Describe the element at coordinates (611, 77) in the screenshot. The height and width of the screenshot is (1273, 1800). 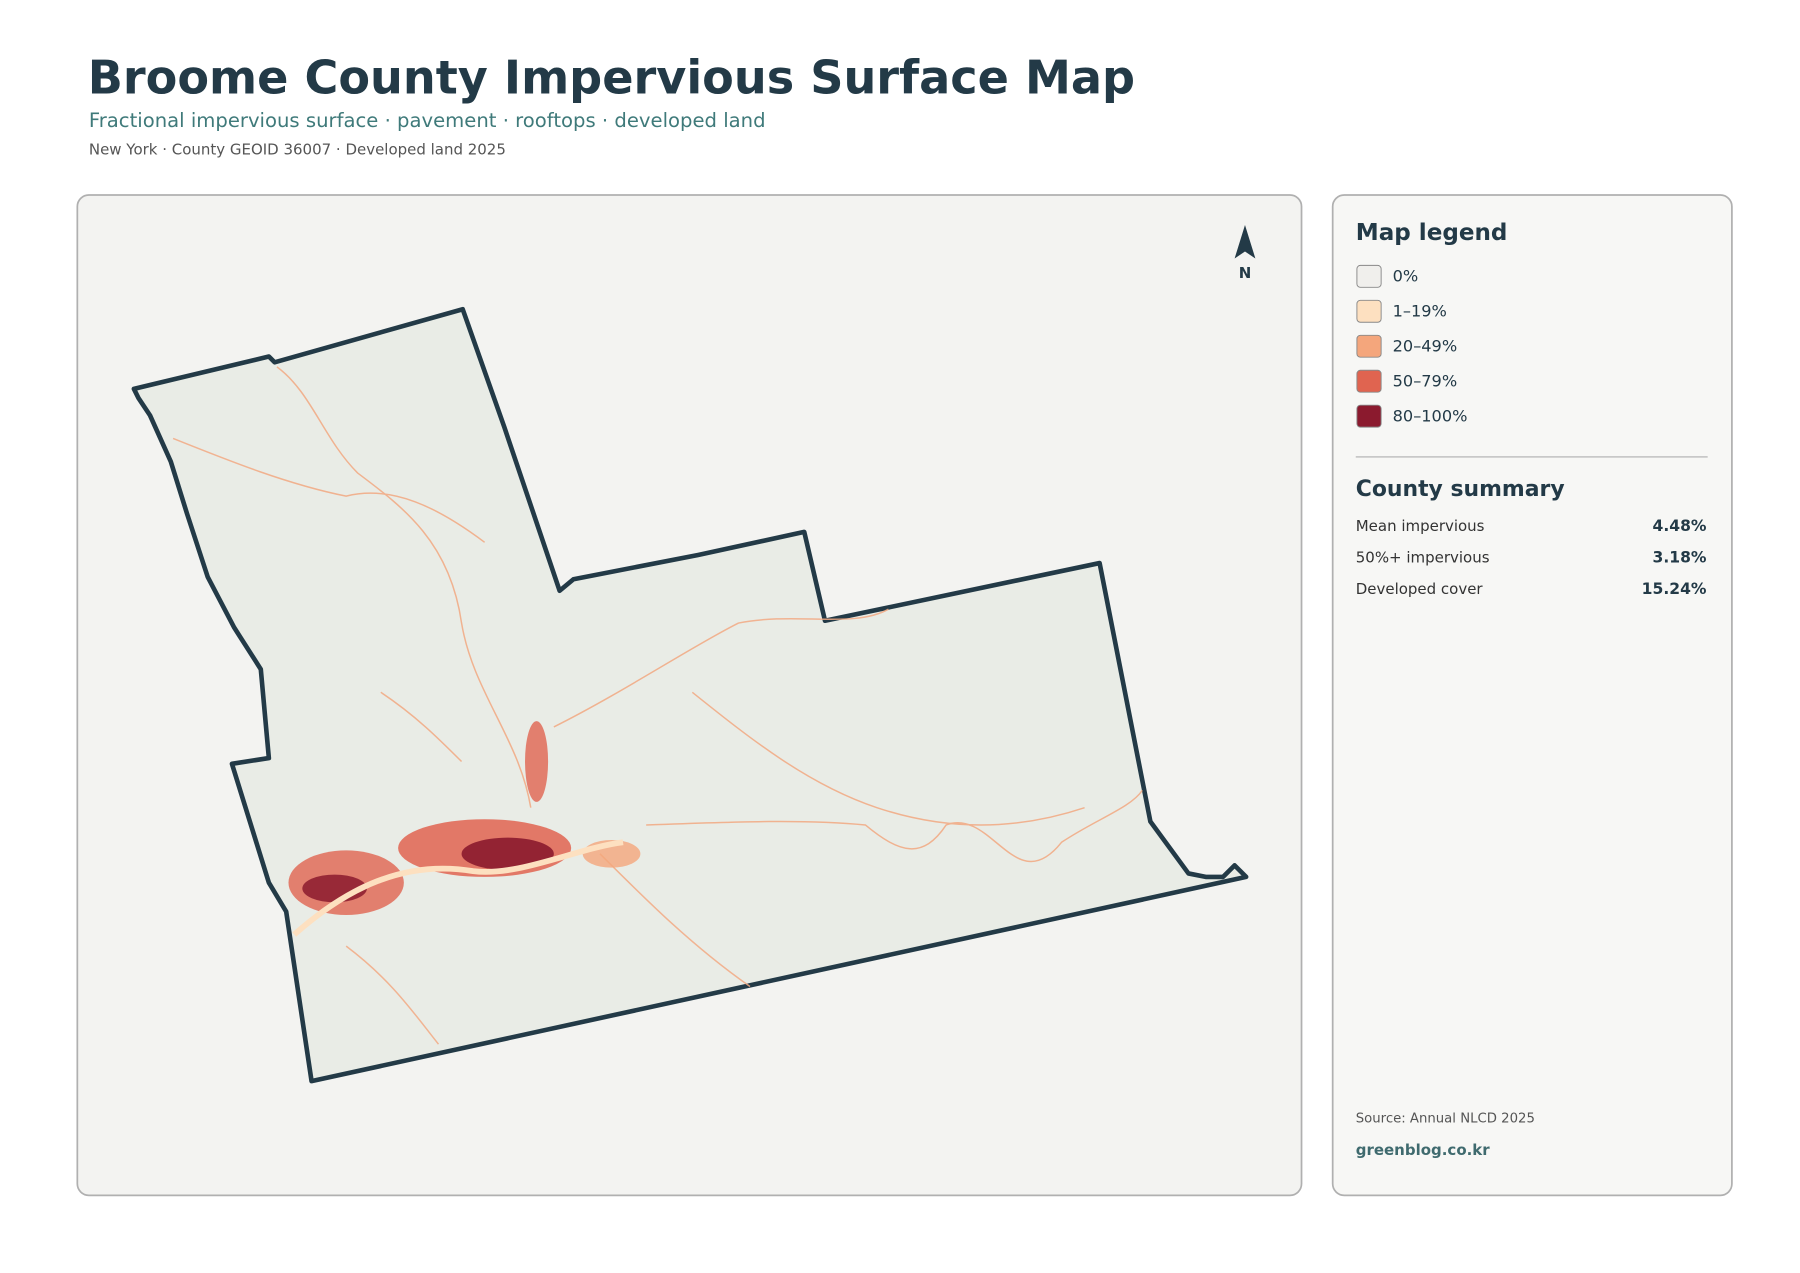
I see `title: Broome County Impervious Surface Map` at that location.